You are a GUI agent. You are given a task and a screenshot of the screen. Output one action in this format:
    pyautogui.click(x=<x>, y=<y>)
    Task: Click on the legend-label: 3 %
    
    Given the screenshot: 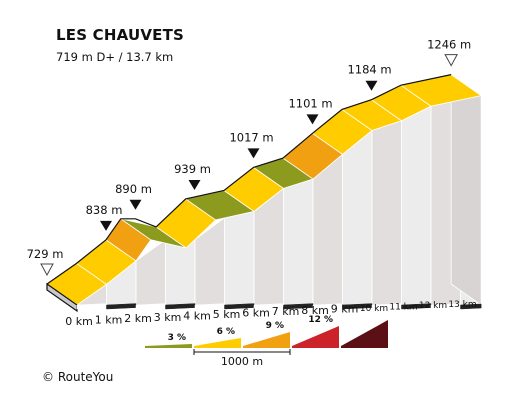 What is the action you would take?
    pyautogui.click(x=177, y=338)
    